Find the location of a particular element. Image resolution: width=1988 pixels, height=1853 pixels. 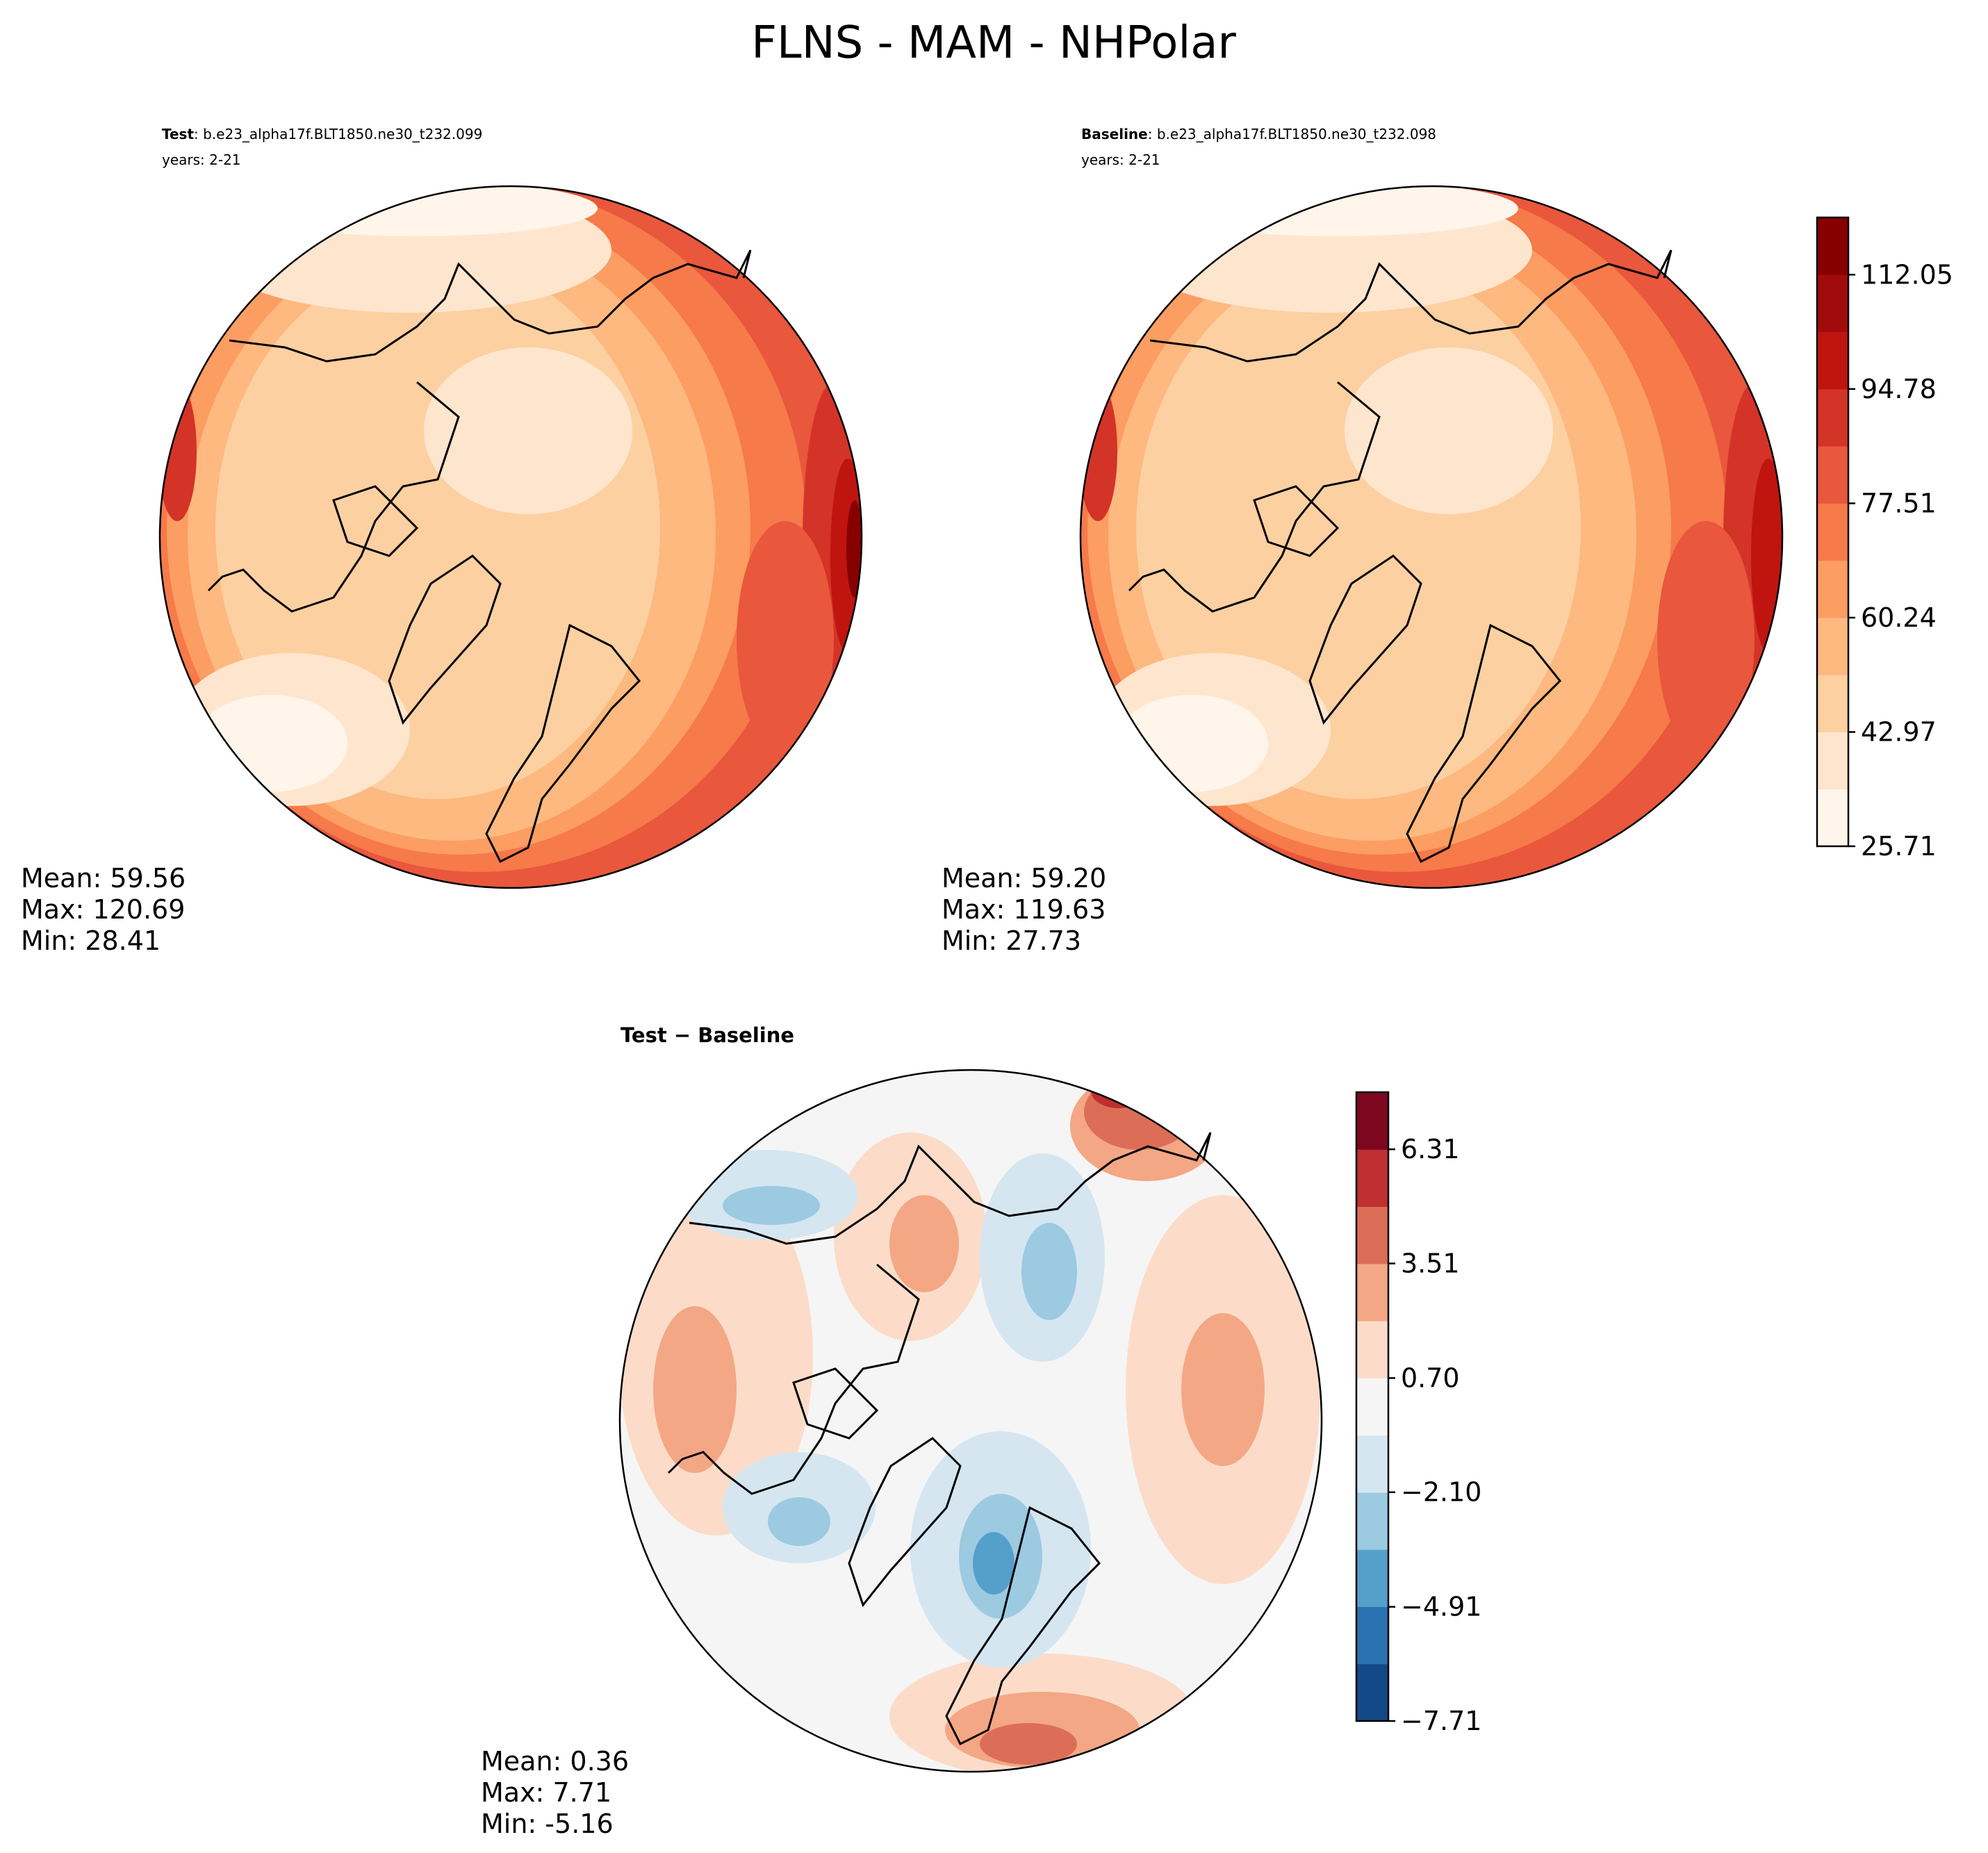

diff-colorbar-tick-label: −7.71 is located at coordinates (1441, 1721).